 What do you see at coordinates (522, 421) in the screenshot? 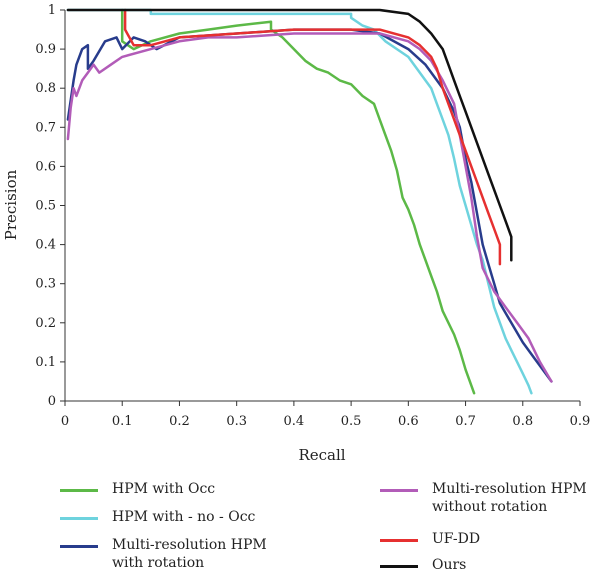
I see `x-tick-label: 0.8` at bounding box center [522, 421].